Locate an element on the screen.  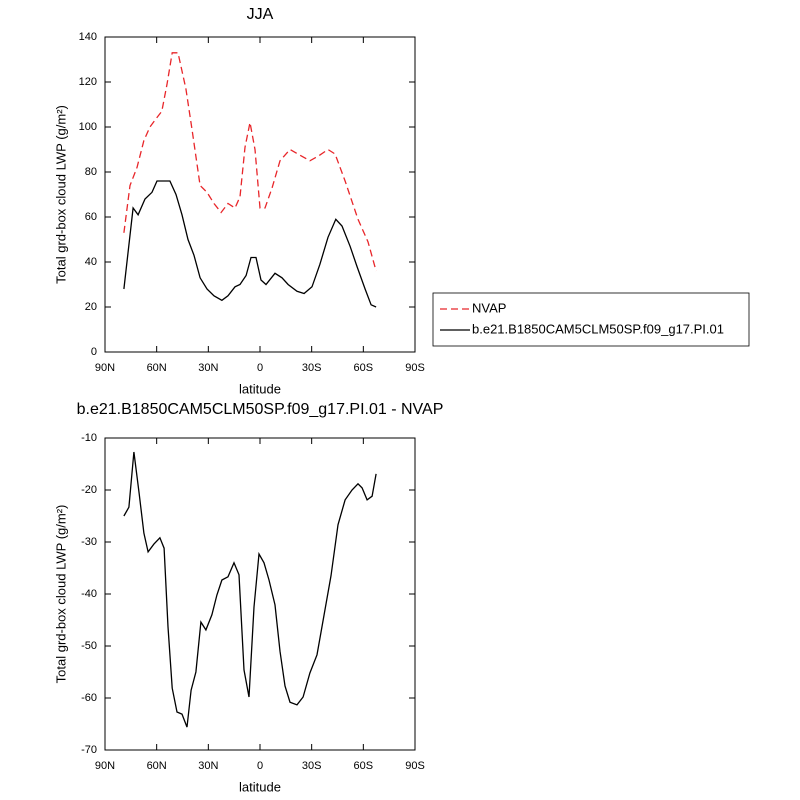
y-tick-label: 100 is located at coordinates (88, 127).